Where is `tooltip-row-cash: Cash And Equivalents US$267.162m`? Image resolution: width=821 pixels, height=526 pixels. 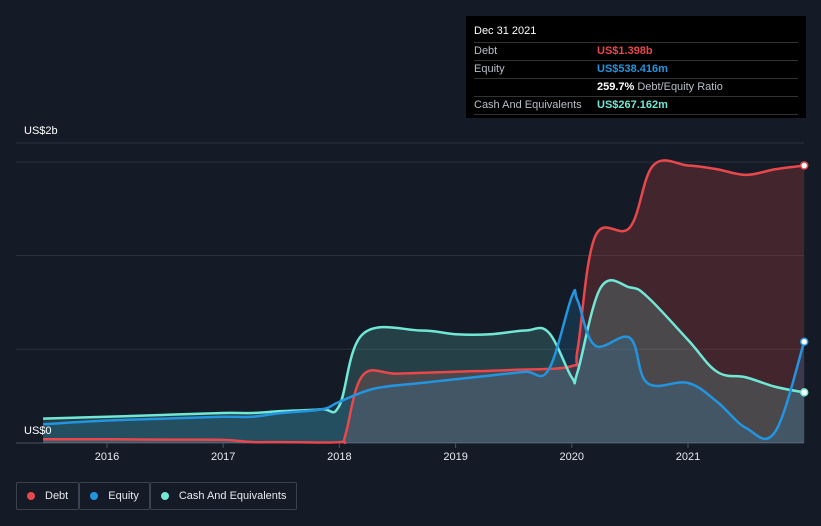
tooltip-row-cash: Cash And Equivalents US$267.162m is located at coordinates (636, 106).